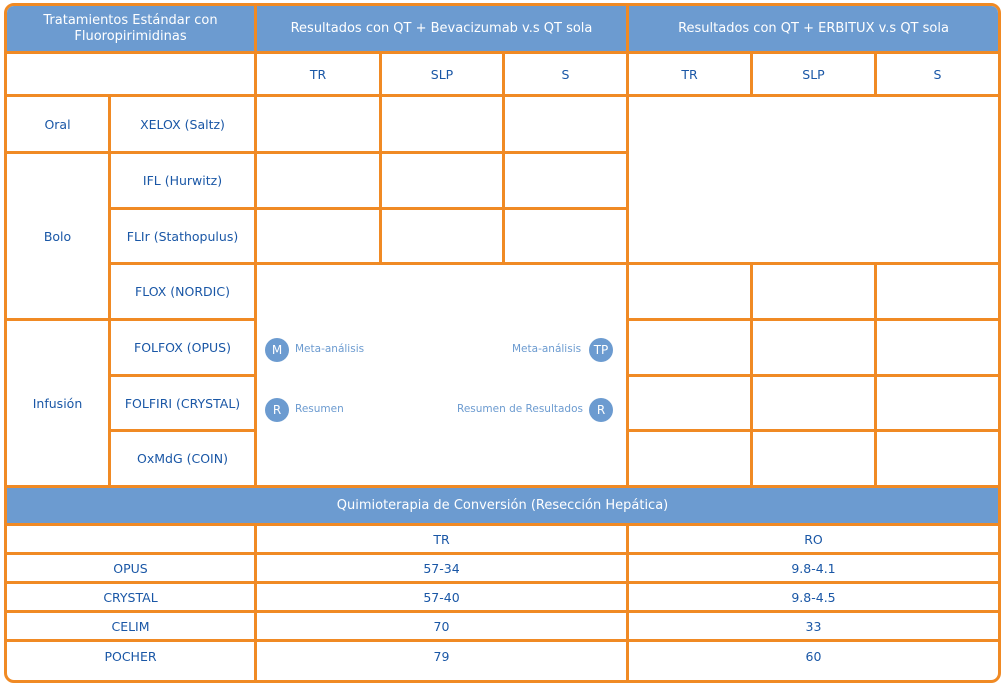 The height and width of the screenshot is (683, 1002). I want to click on meta-analysis-icon: M, so click(277, 350).